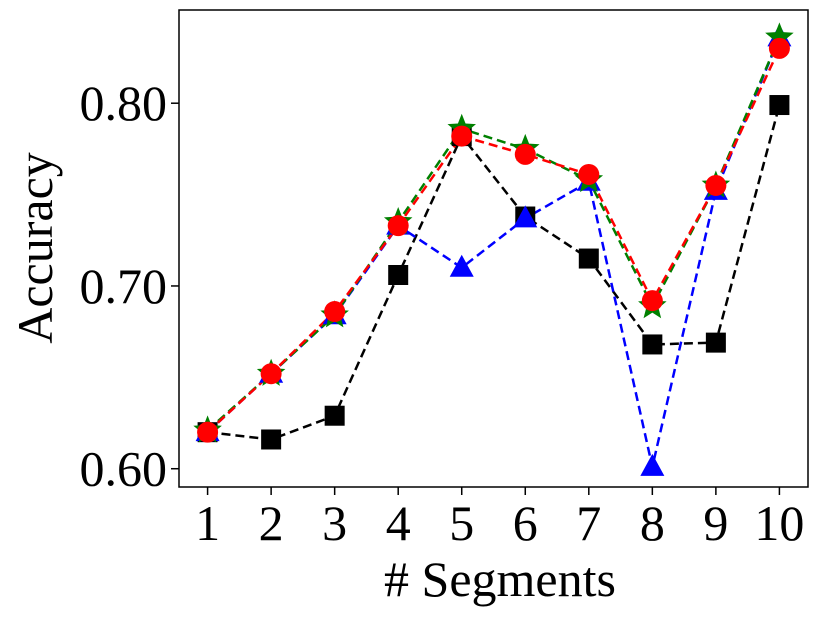 Image resolution: width=831 pixels, height=619 pixels. I want to click on x-tick-label: 1, so click(207, 523).